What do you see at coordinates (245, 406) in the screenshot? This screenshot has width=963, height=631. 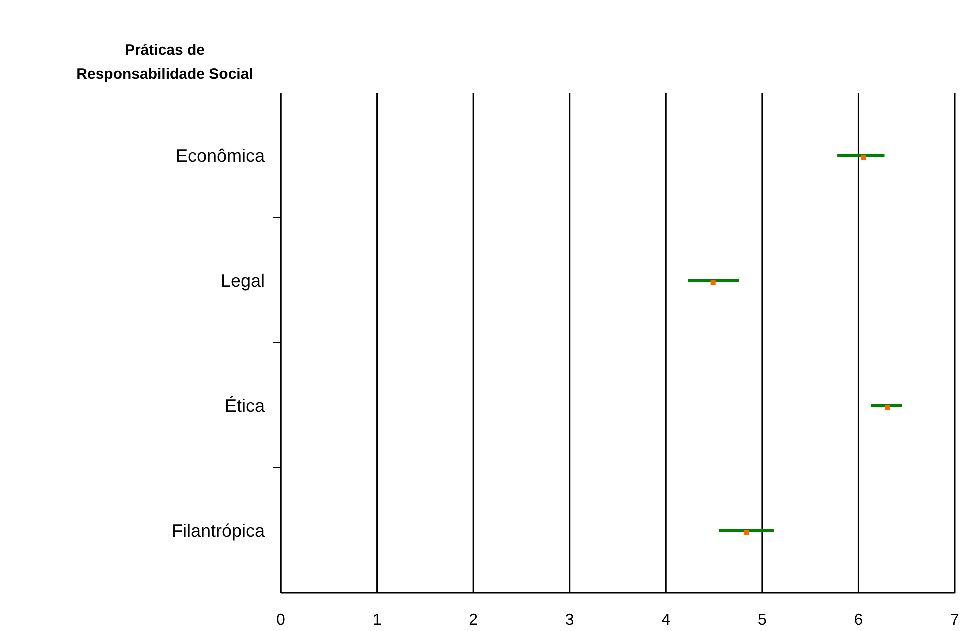 I see `y-tick-label: Ética` at bounding box center [245, 406].